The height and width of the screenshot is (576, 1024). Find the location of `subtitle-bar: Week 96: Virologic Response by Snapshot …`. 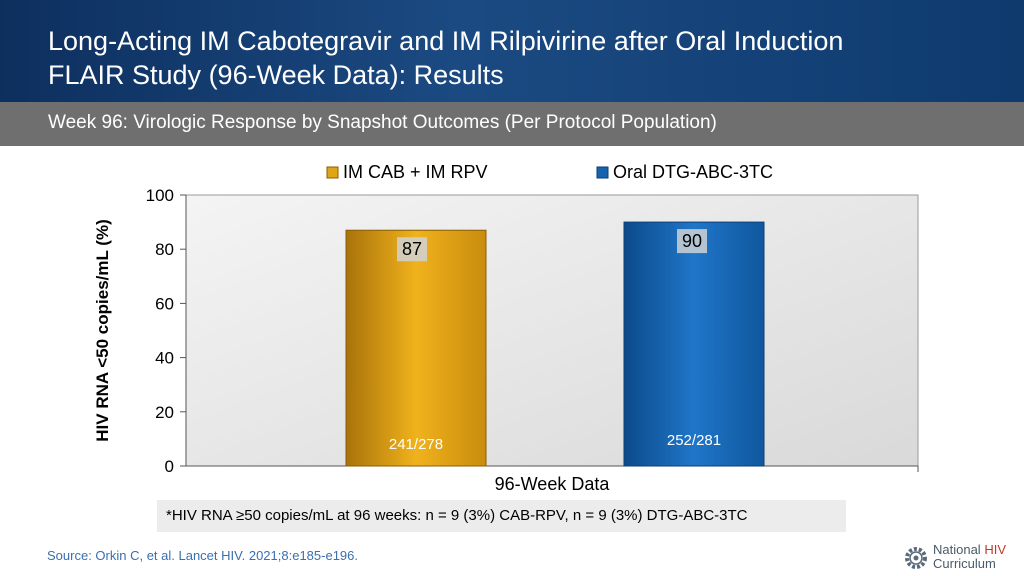

subtitle-bar: Week 96: Virologic Response by Snapshot … is located at coordinates (512, 124).